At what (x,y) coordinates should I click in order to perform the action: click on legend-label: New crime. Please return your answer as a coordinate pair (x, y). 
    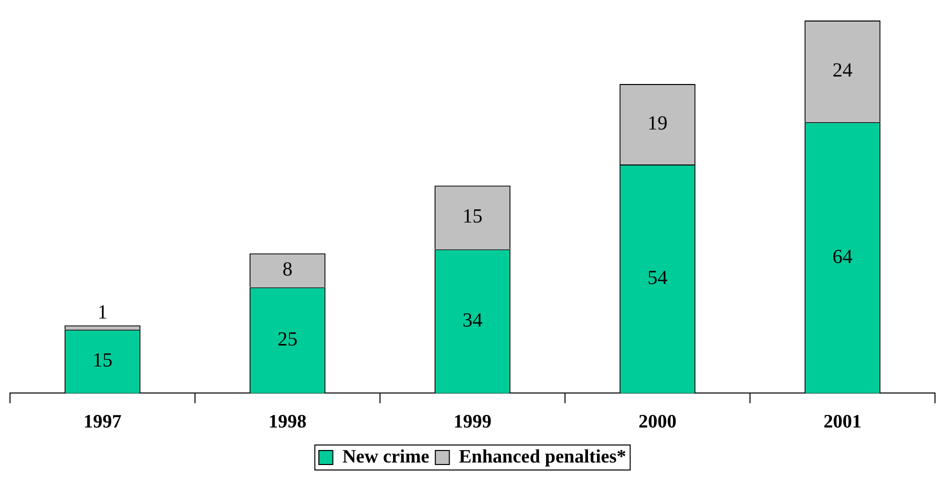
    Looking at the image, I should click on (386, 457).